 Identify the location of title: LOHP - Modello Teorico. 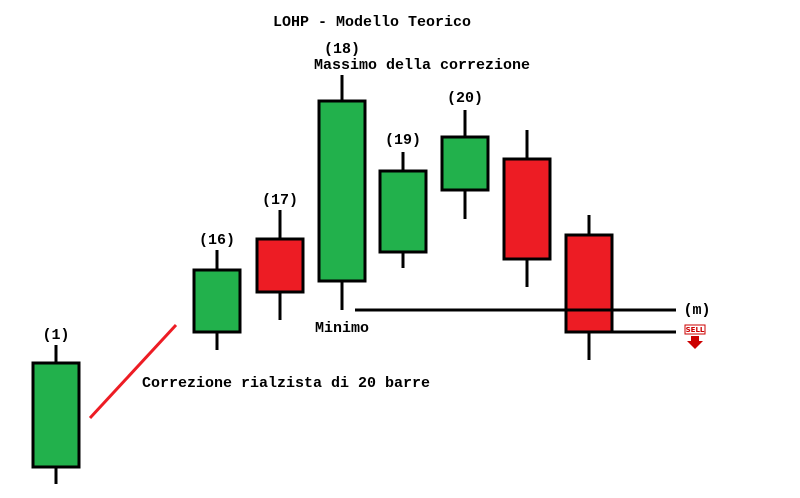
(372, 22).